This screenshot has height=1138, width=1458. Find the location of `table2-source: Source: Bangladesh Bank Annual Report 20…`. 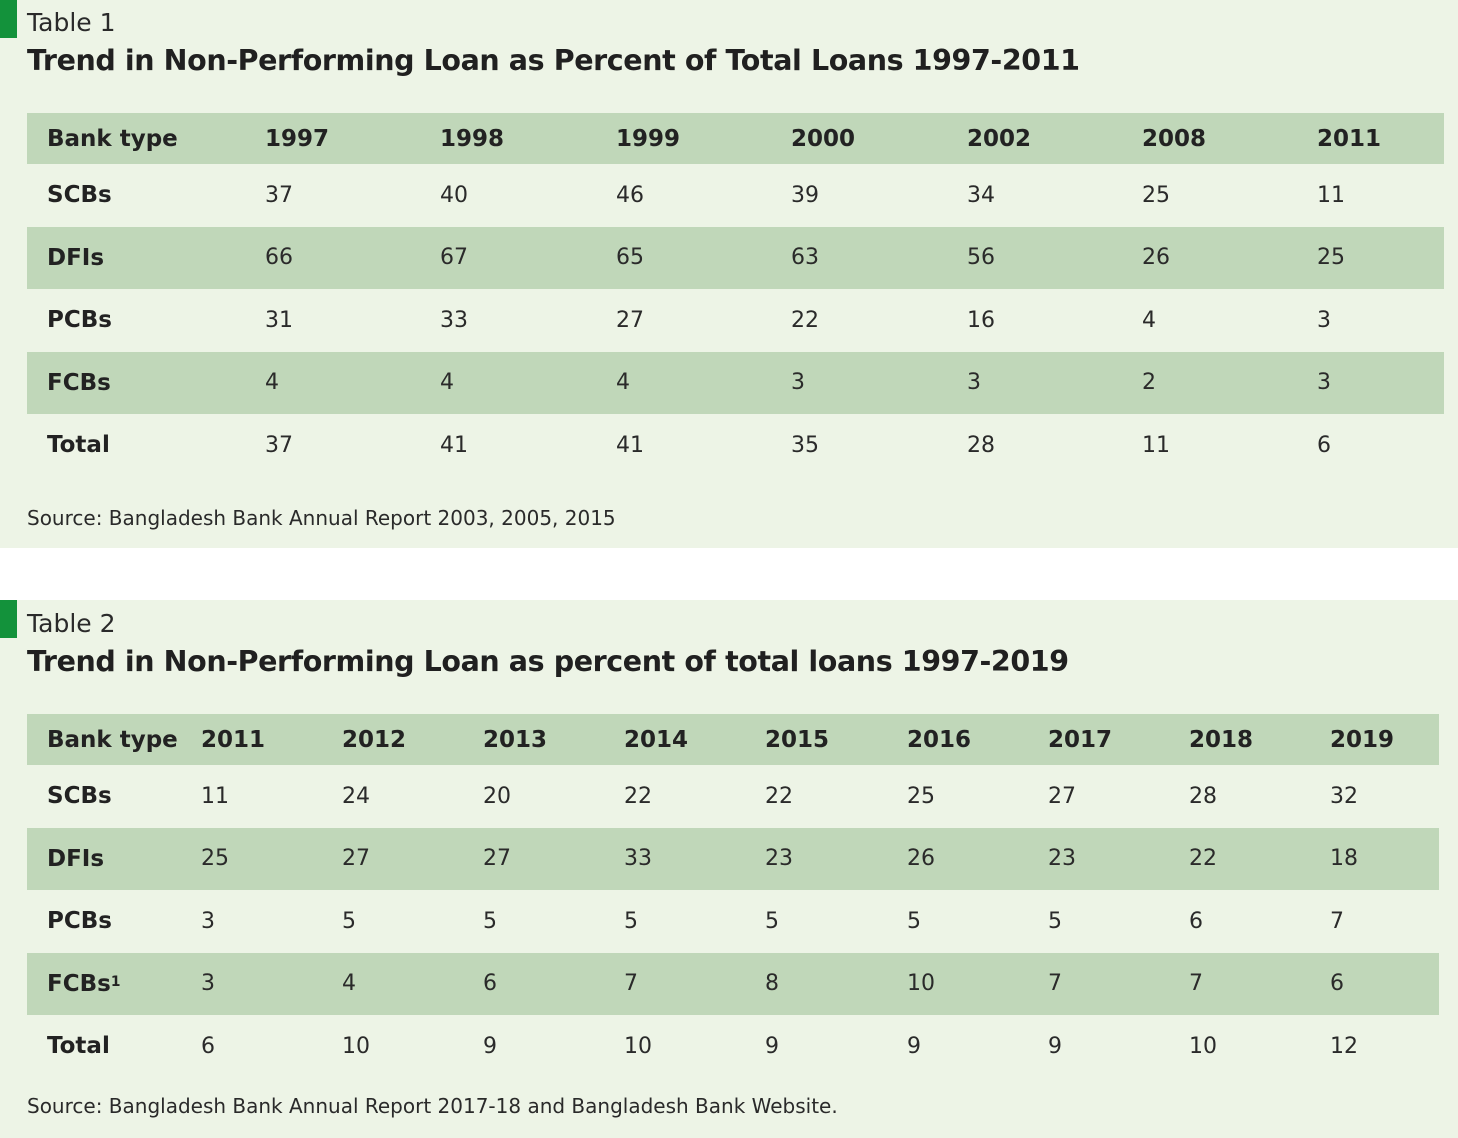

table2-source: Source: Bangladesh Bank Annual Report 20… is located at coordinates (432, 1106).